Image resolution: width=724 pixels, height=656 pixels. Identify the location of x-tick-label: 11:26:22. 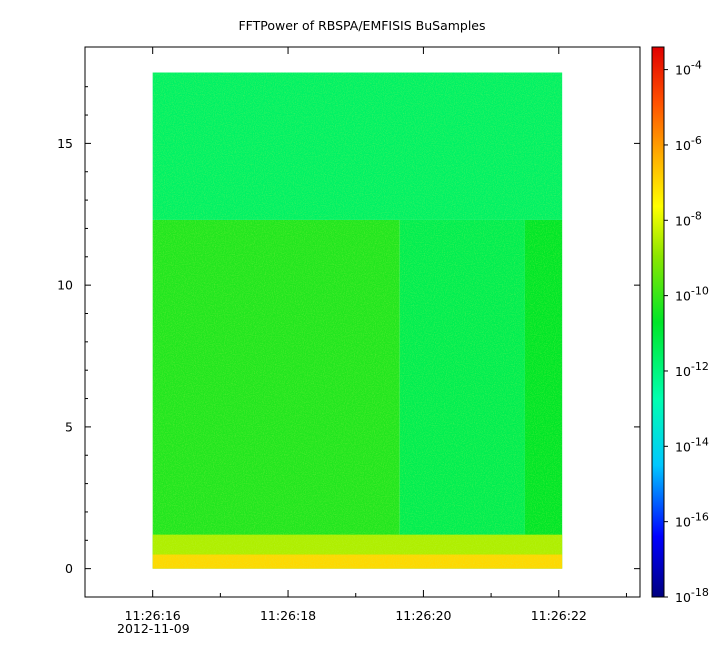
(559, 615).